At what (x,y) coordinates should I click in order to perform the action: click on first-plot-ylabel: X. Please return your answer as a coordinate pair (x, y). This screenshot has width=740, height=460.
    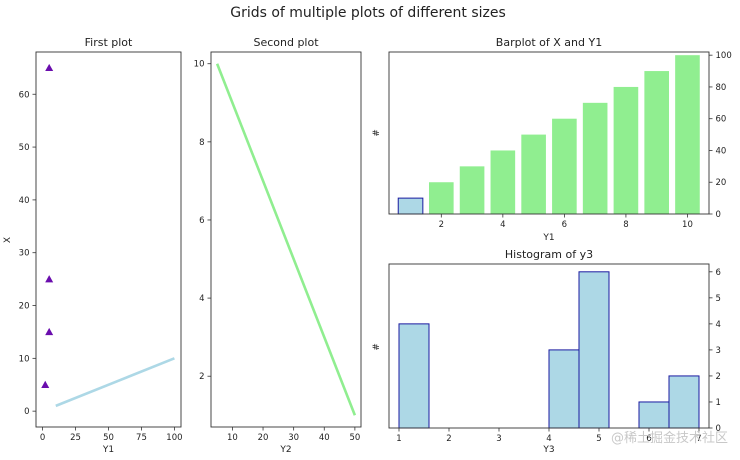
    Looking at the image, I should click on (8, 240).